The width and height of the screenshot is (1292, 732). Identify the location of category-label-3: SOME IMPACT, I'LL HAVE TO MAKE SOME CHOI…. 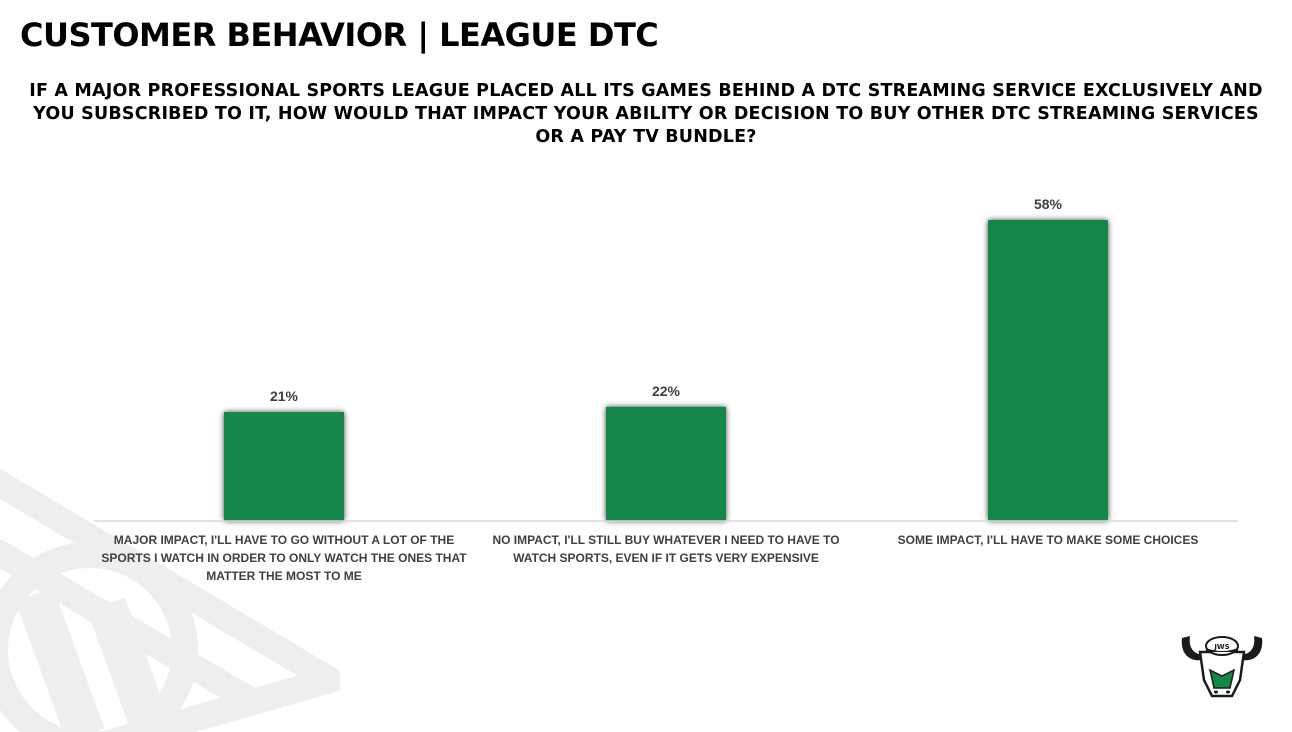
(1048, 540).